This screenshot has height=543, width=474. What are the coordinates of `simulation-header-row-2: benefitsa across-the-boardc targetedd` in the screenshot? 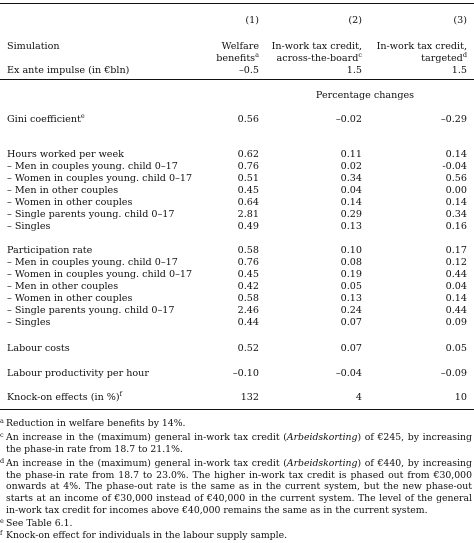 It's located at (237, 58).